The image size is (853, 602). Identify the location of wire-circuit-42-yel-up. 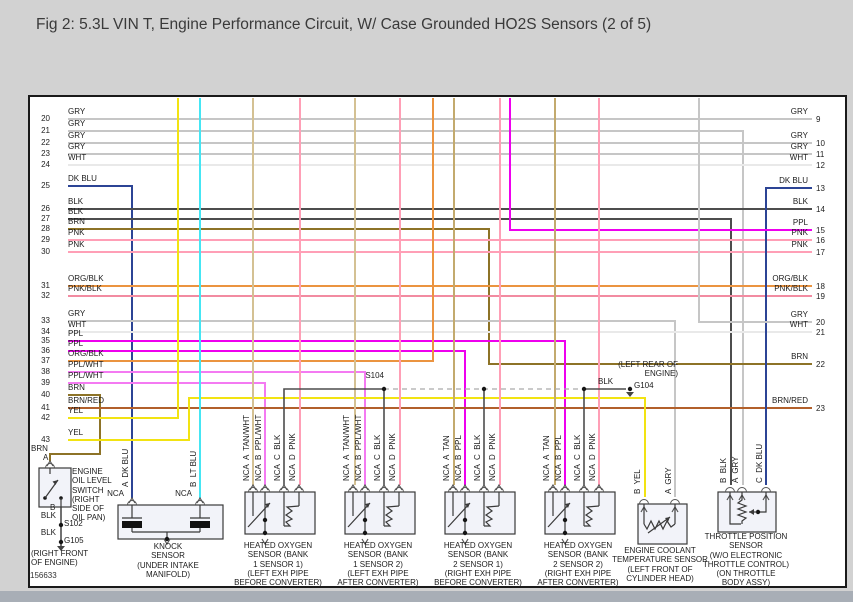
(123, 258).